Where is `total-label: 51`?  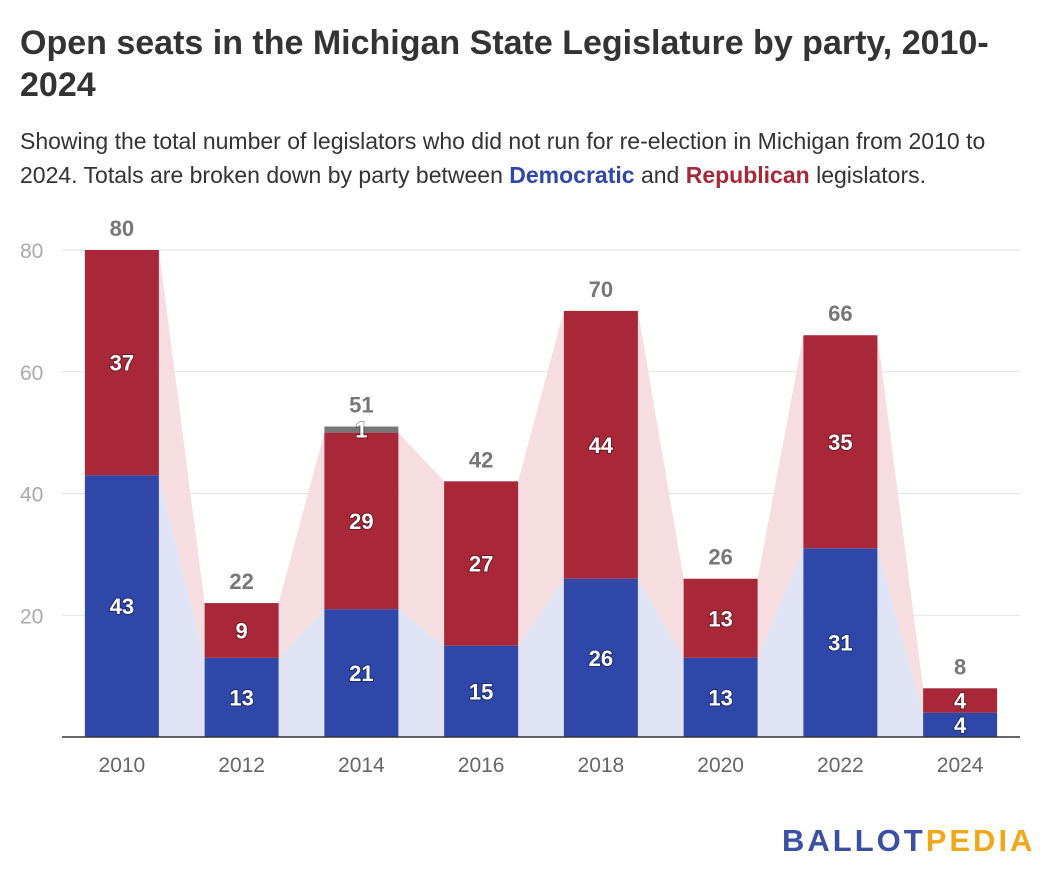 total-label: 51 is located at coordinates (361, 405).